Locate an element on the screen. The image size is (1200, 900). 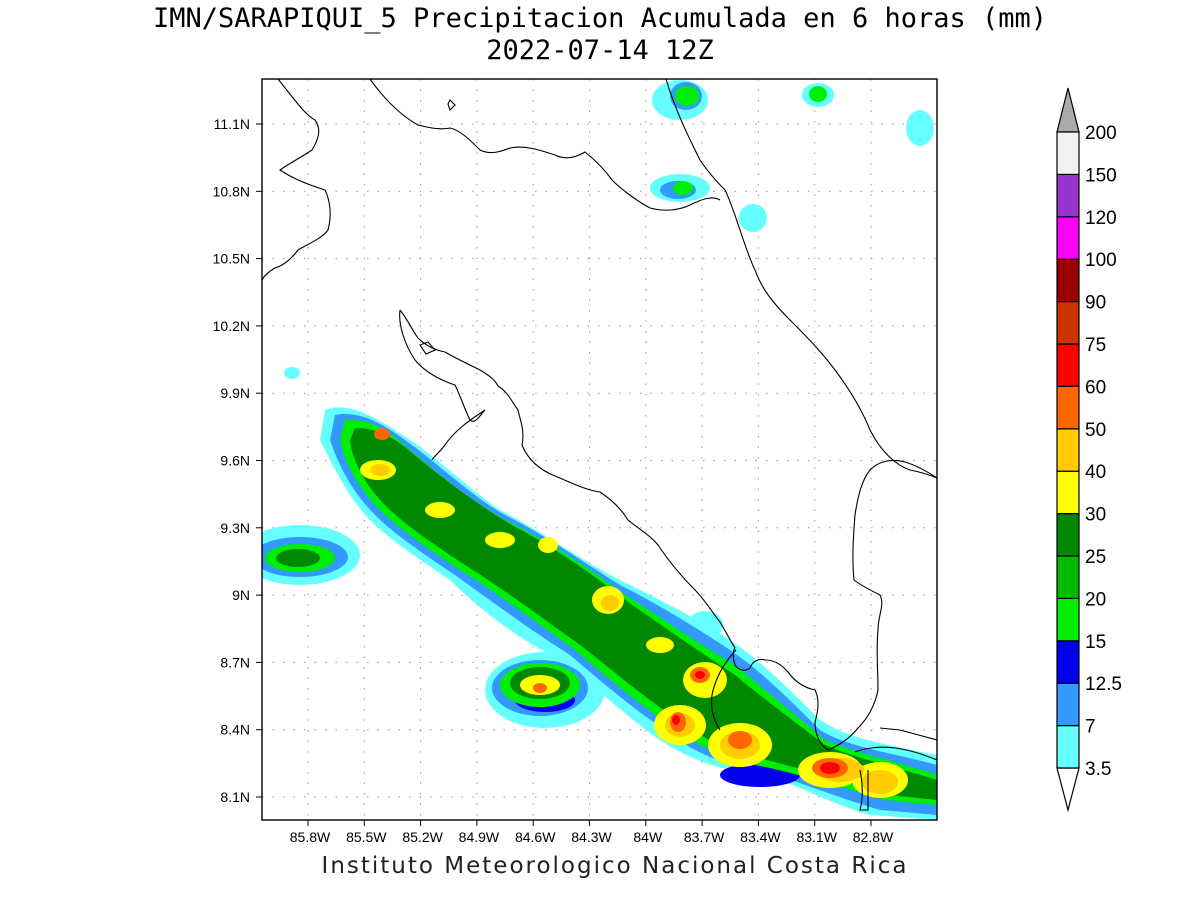
lat-label: 10.2N is located at coordinates (231, 326).